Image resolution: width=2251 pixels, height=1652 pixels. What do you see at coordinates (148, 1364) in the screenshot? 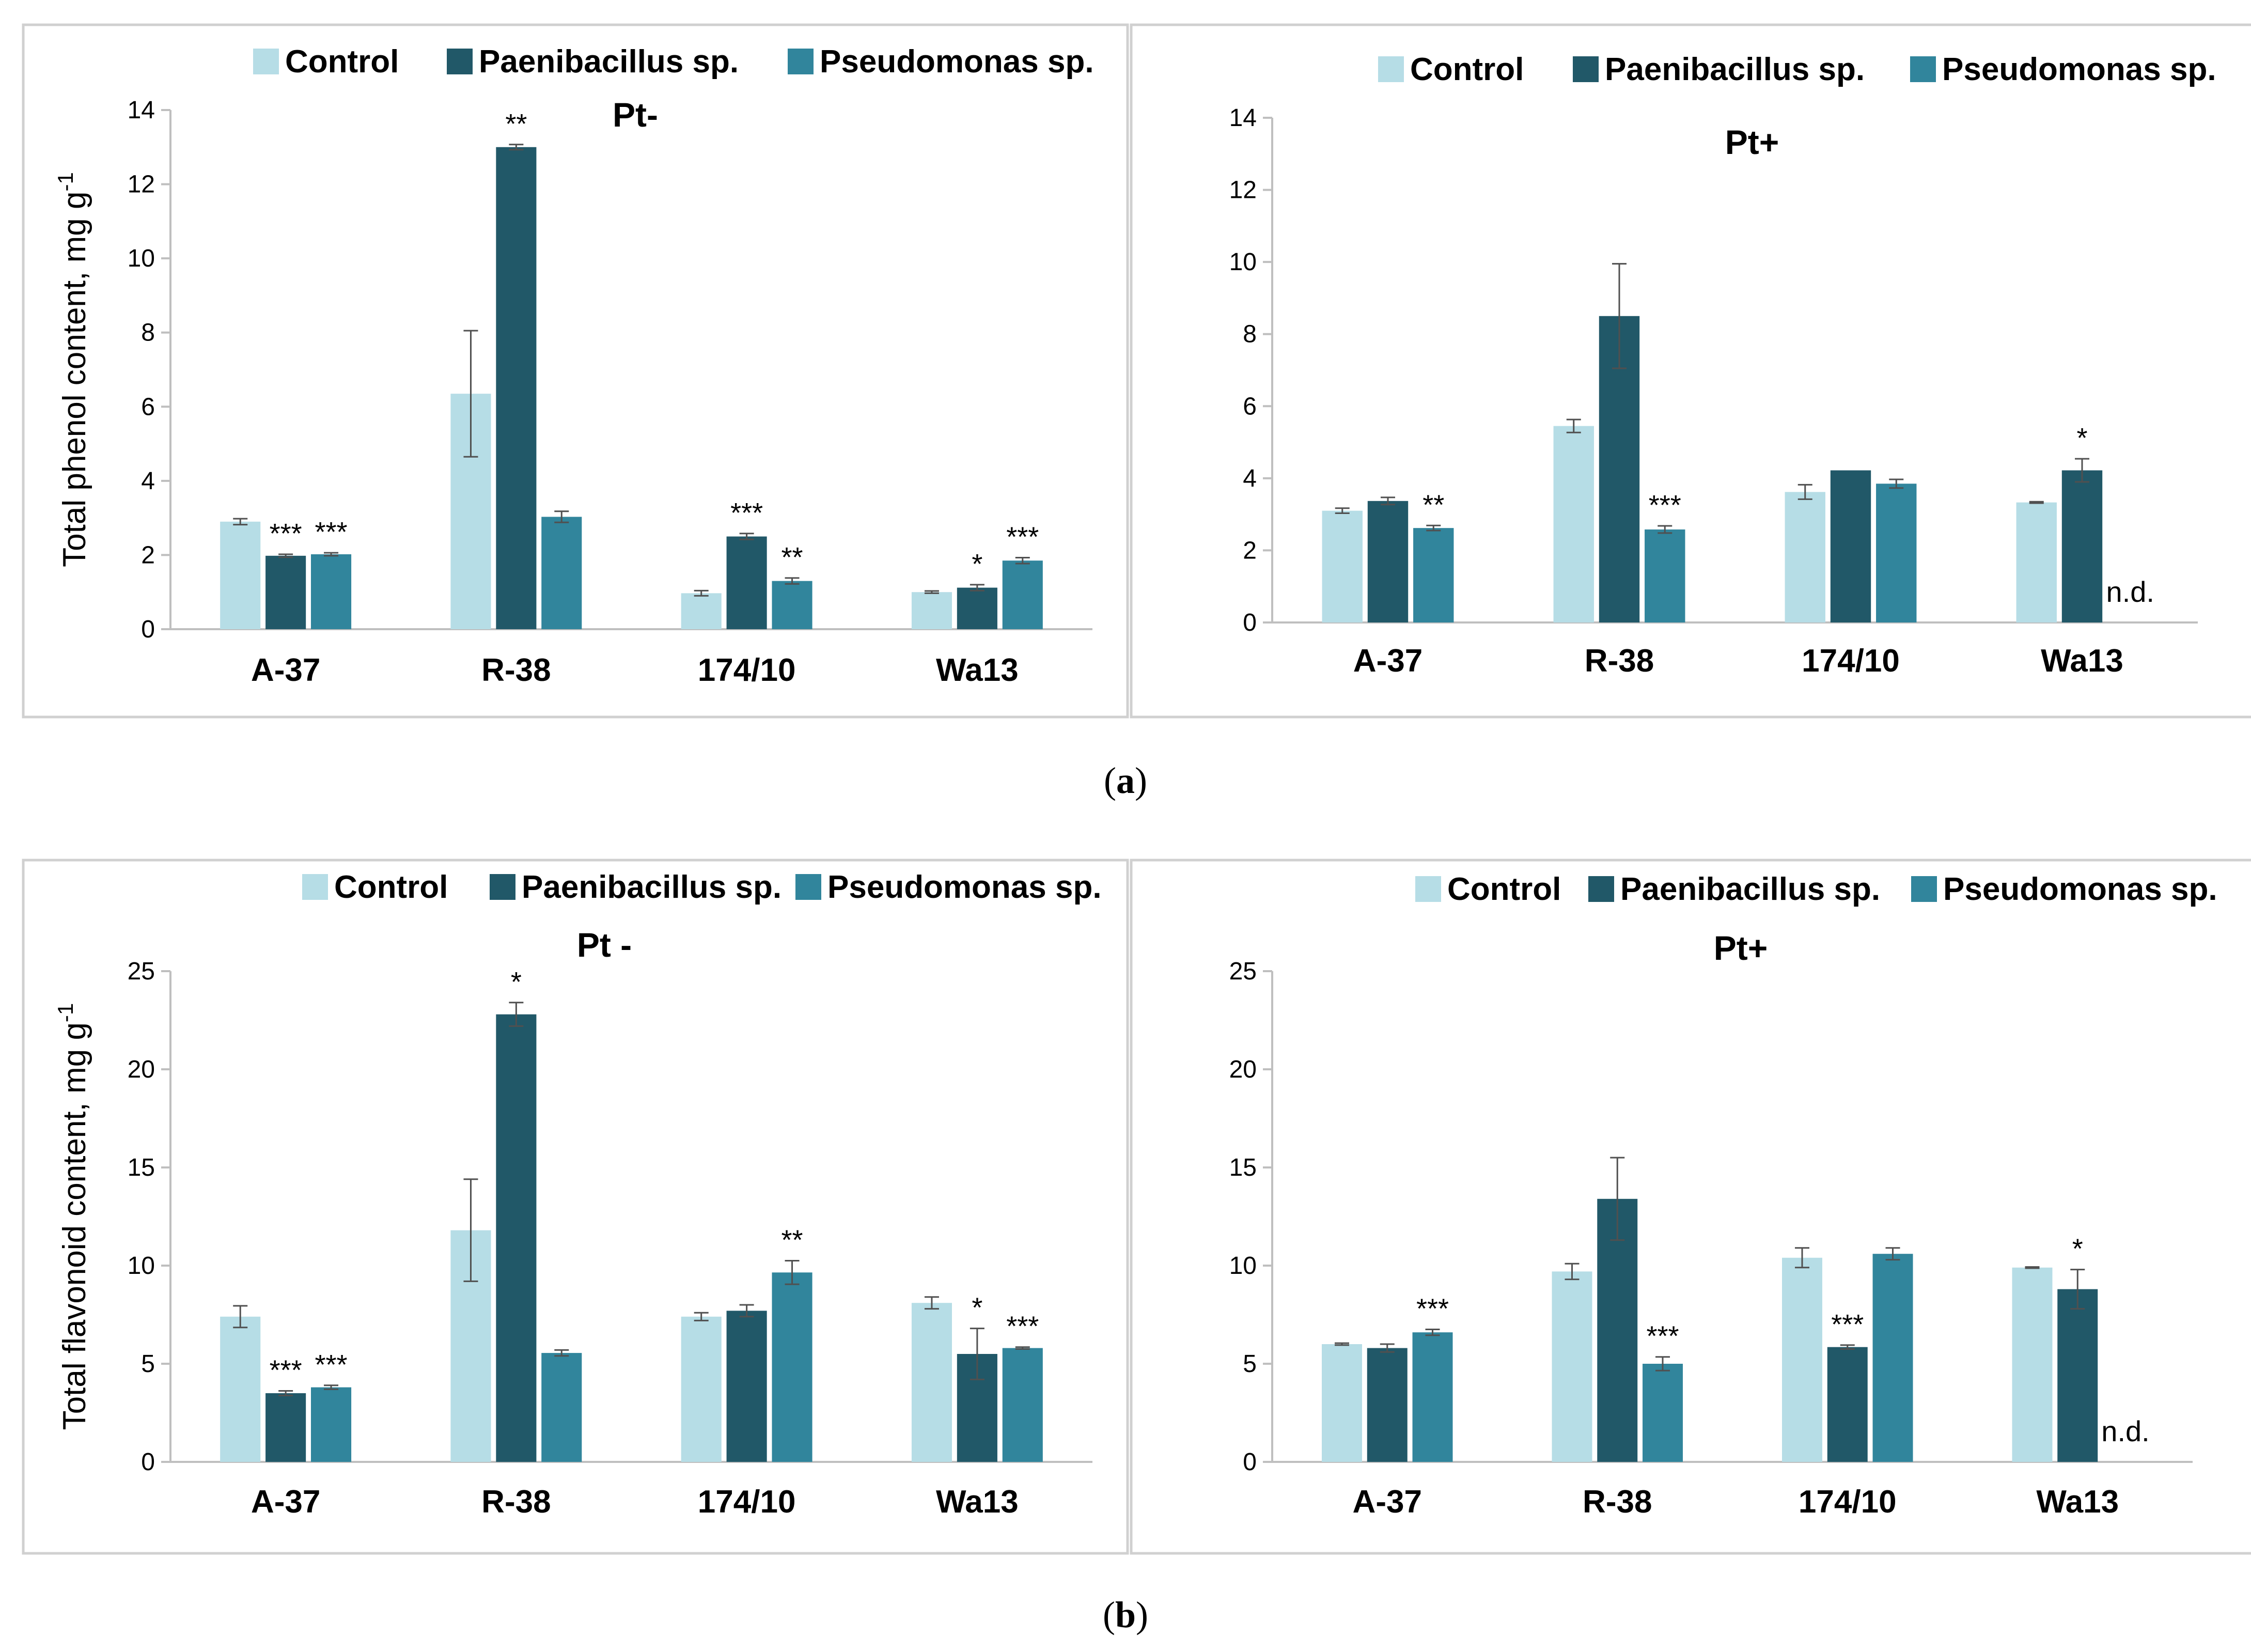
I see `y-tick-label: 5` at bounding box center [148, 1364].